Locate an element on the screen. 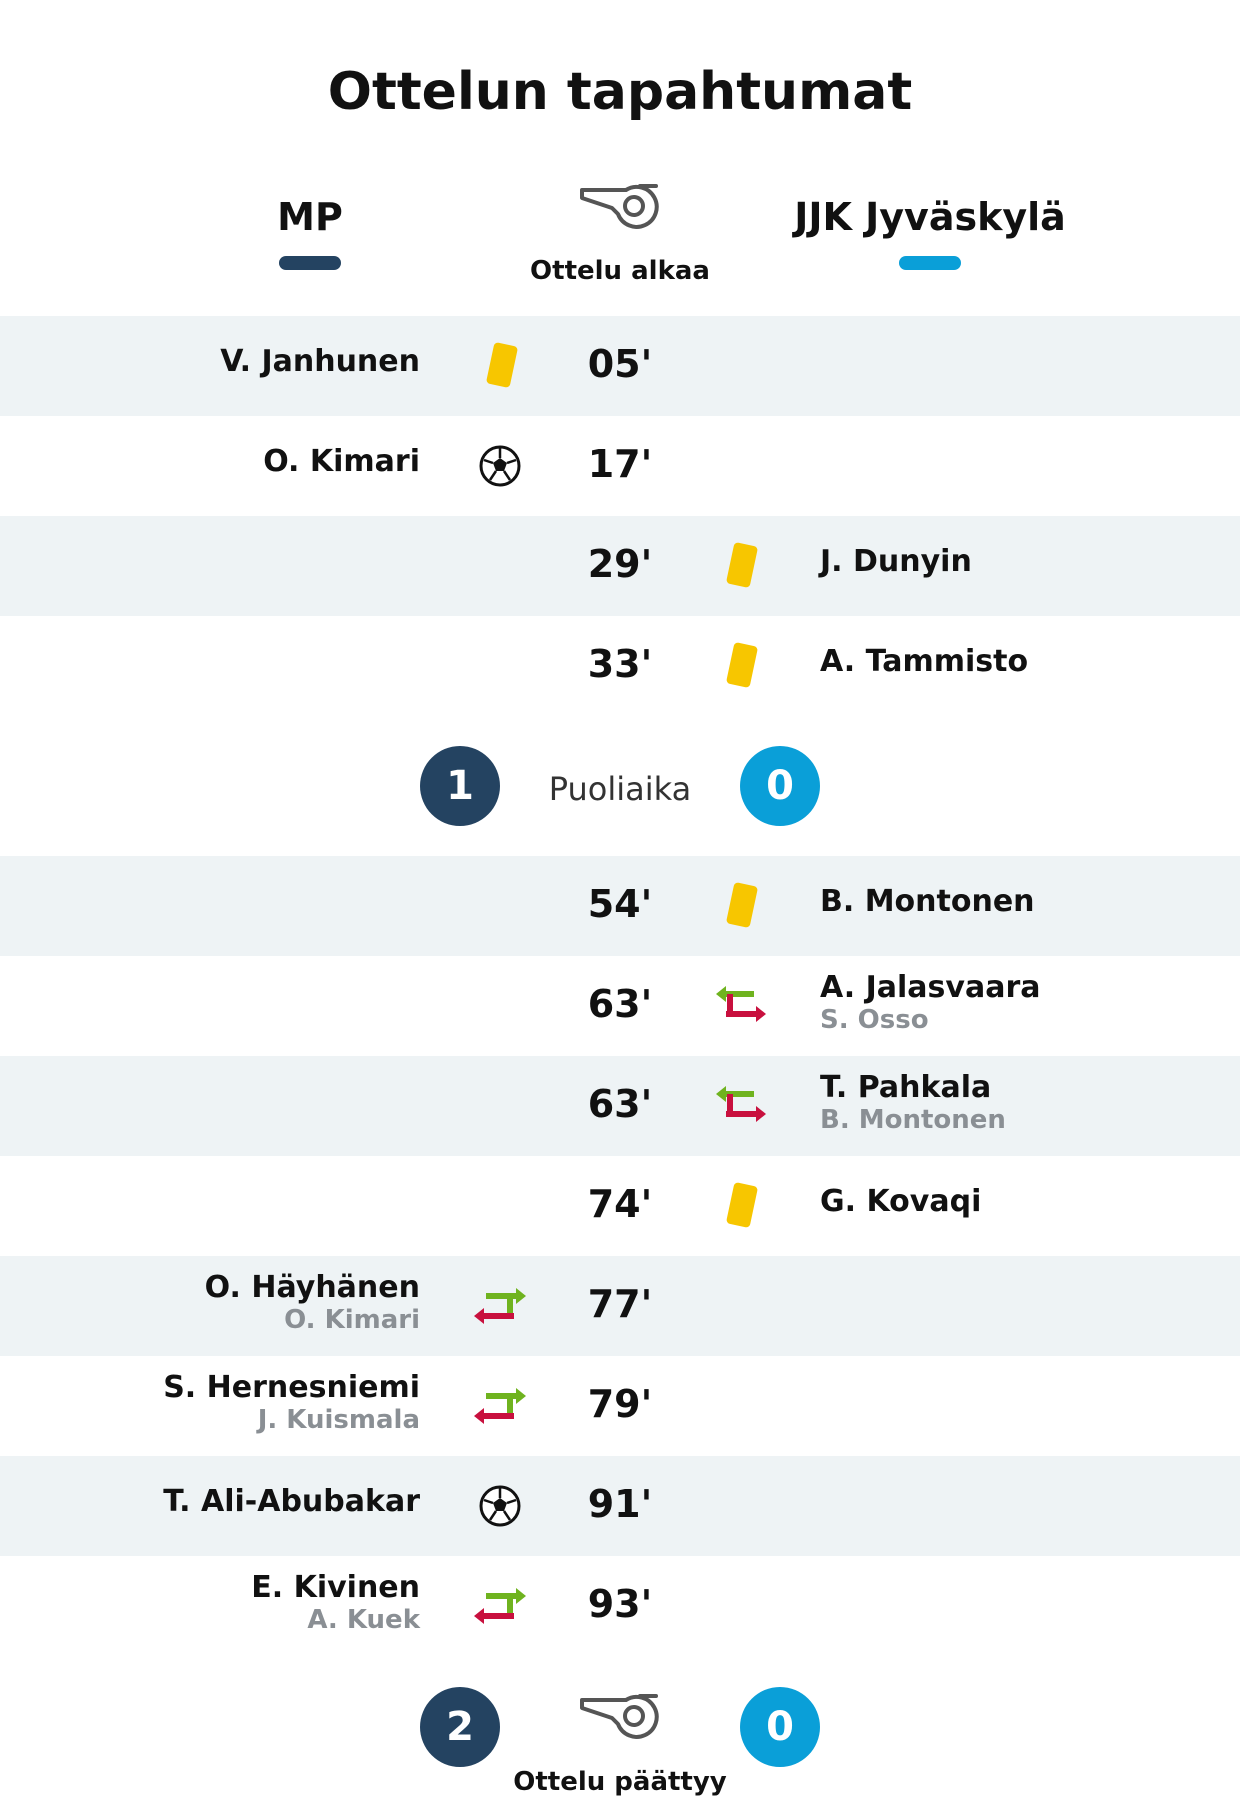 Image resolution: width=1240 pixels, height=1818 pixels. halftime-home-score: 1 is located at coordinates (460, 786).